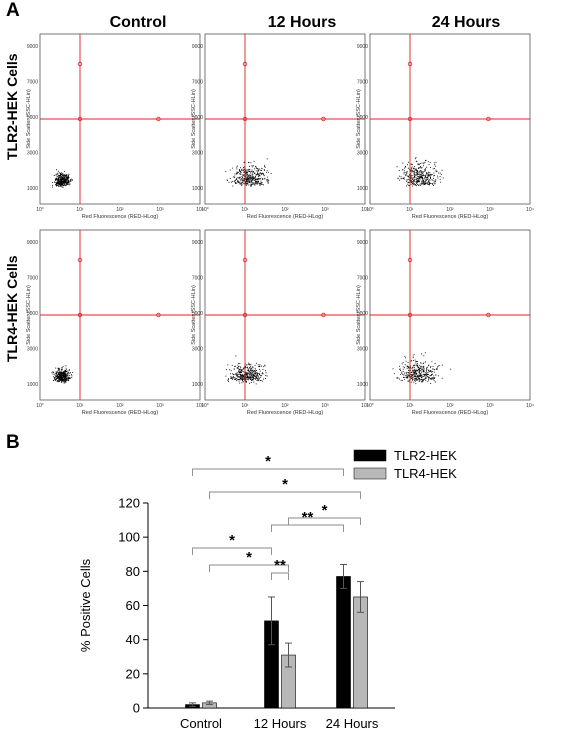 The height and width of the screenshot is (730, 567). I want to click on y-tick-label: 0, so click(136, 708).